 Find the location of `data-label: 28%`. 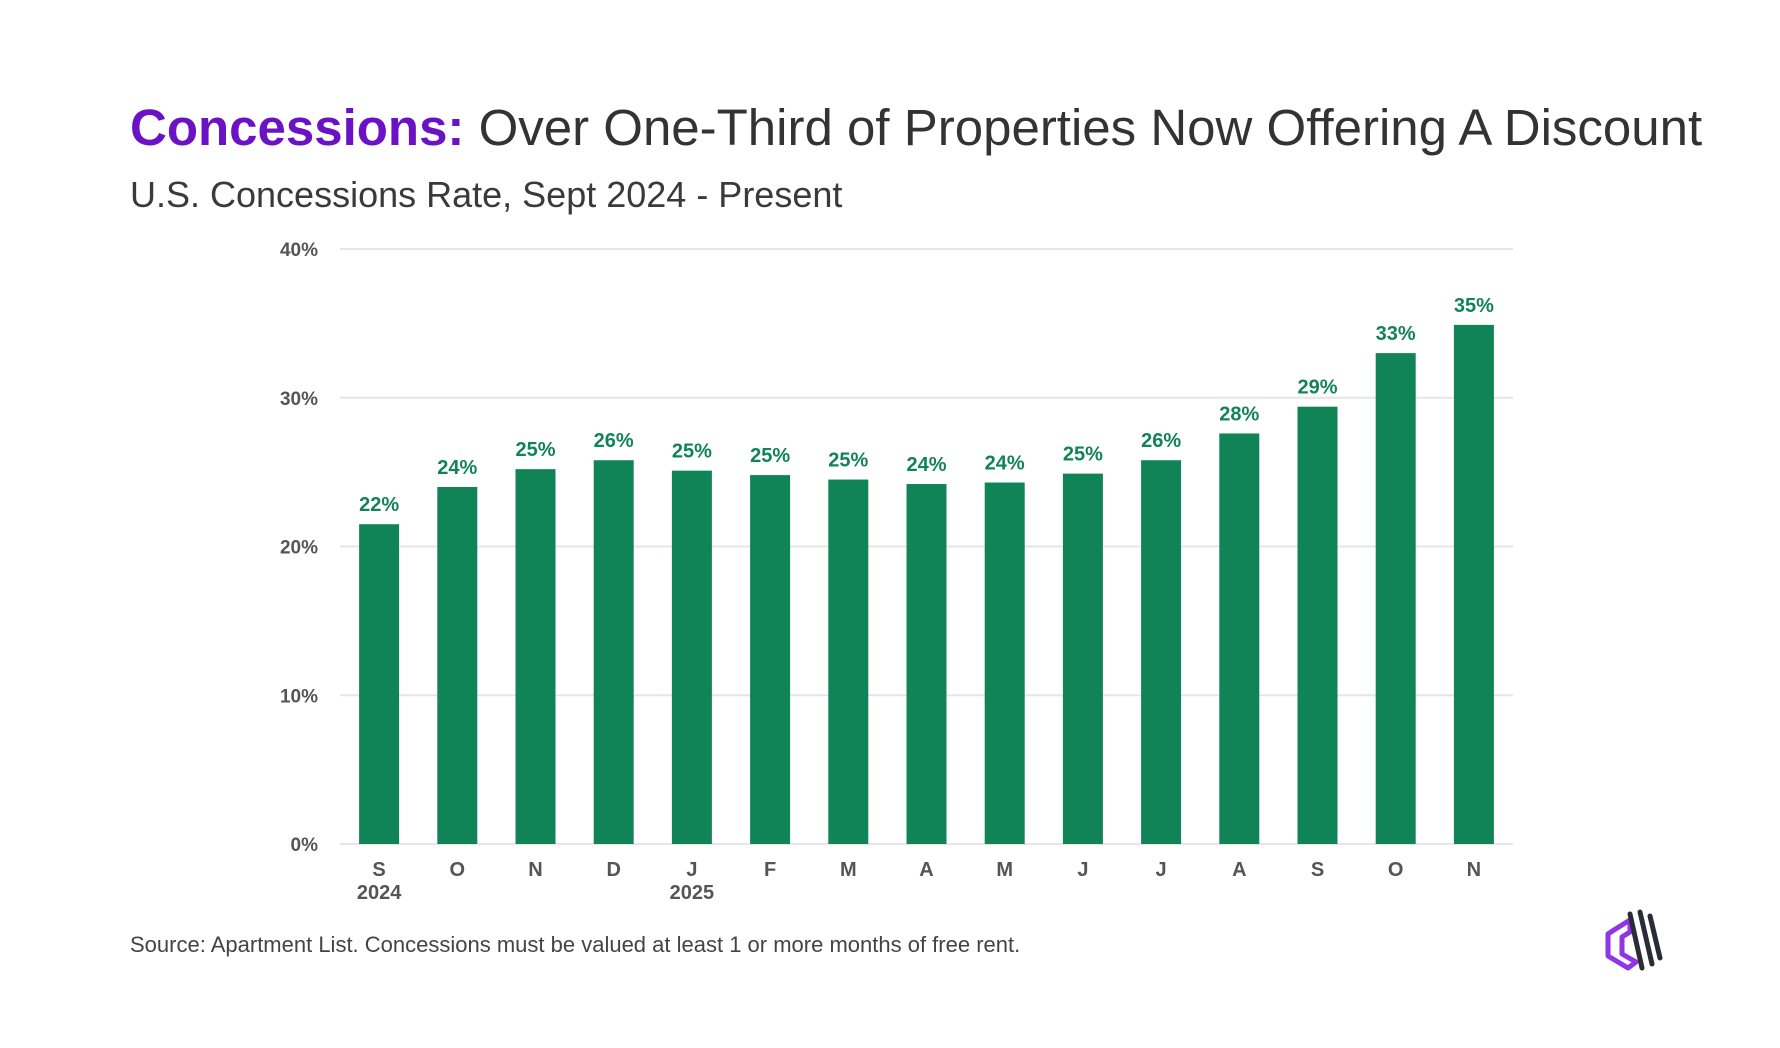

data-label: 28% is located at coordinates (1239, 414).